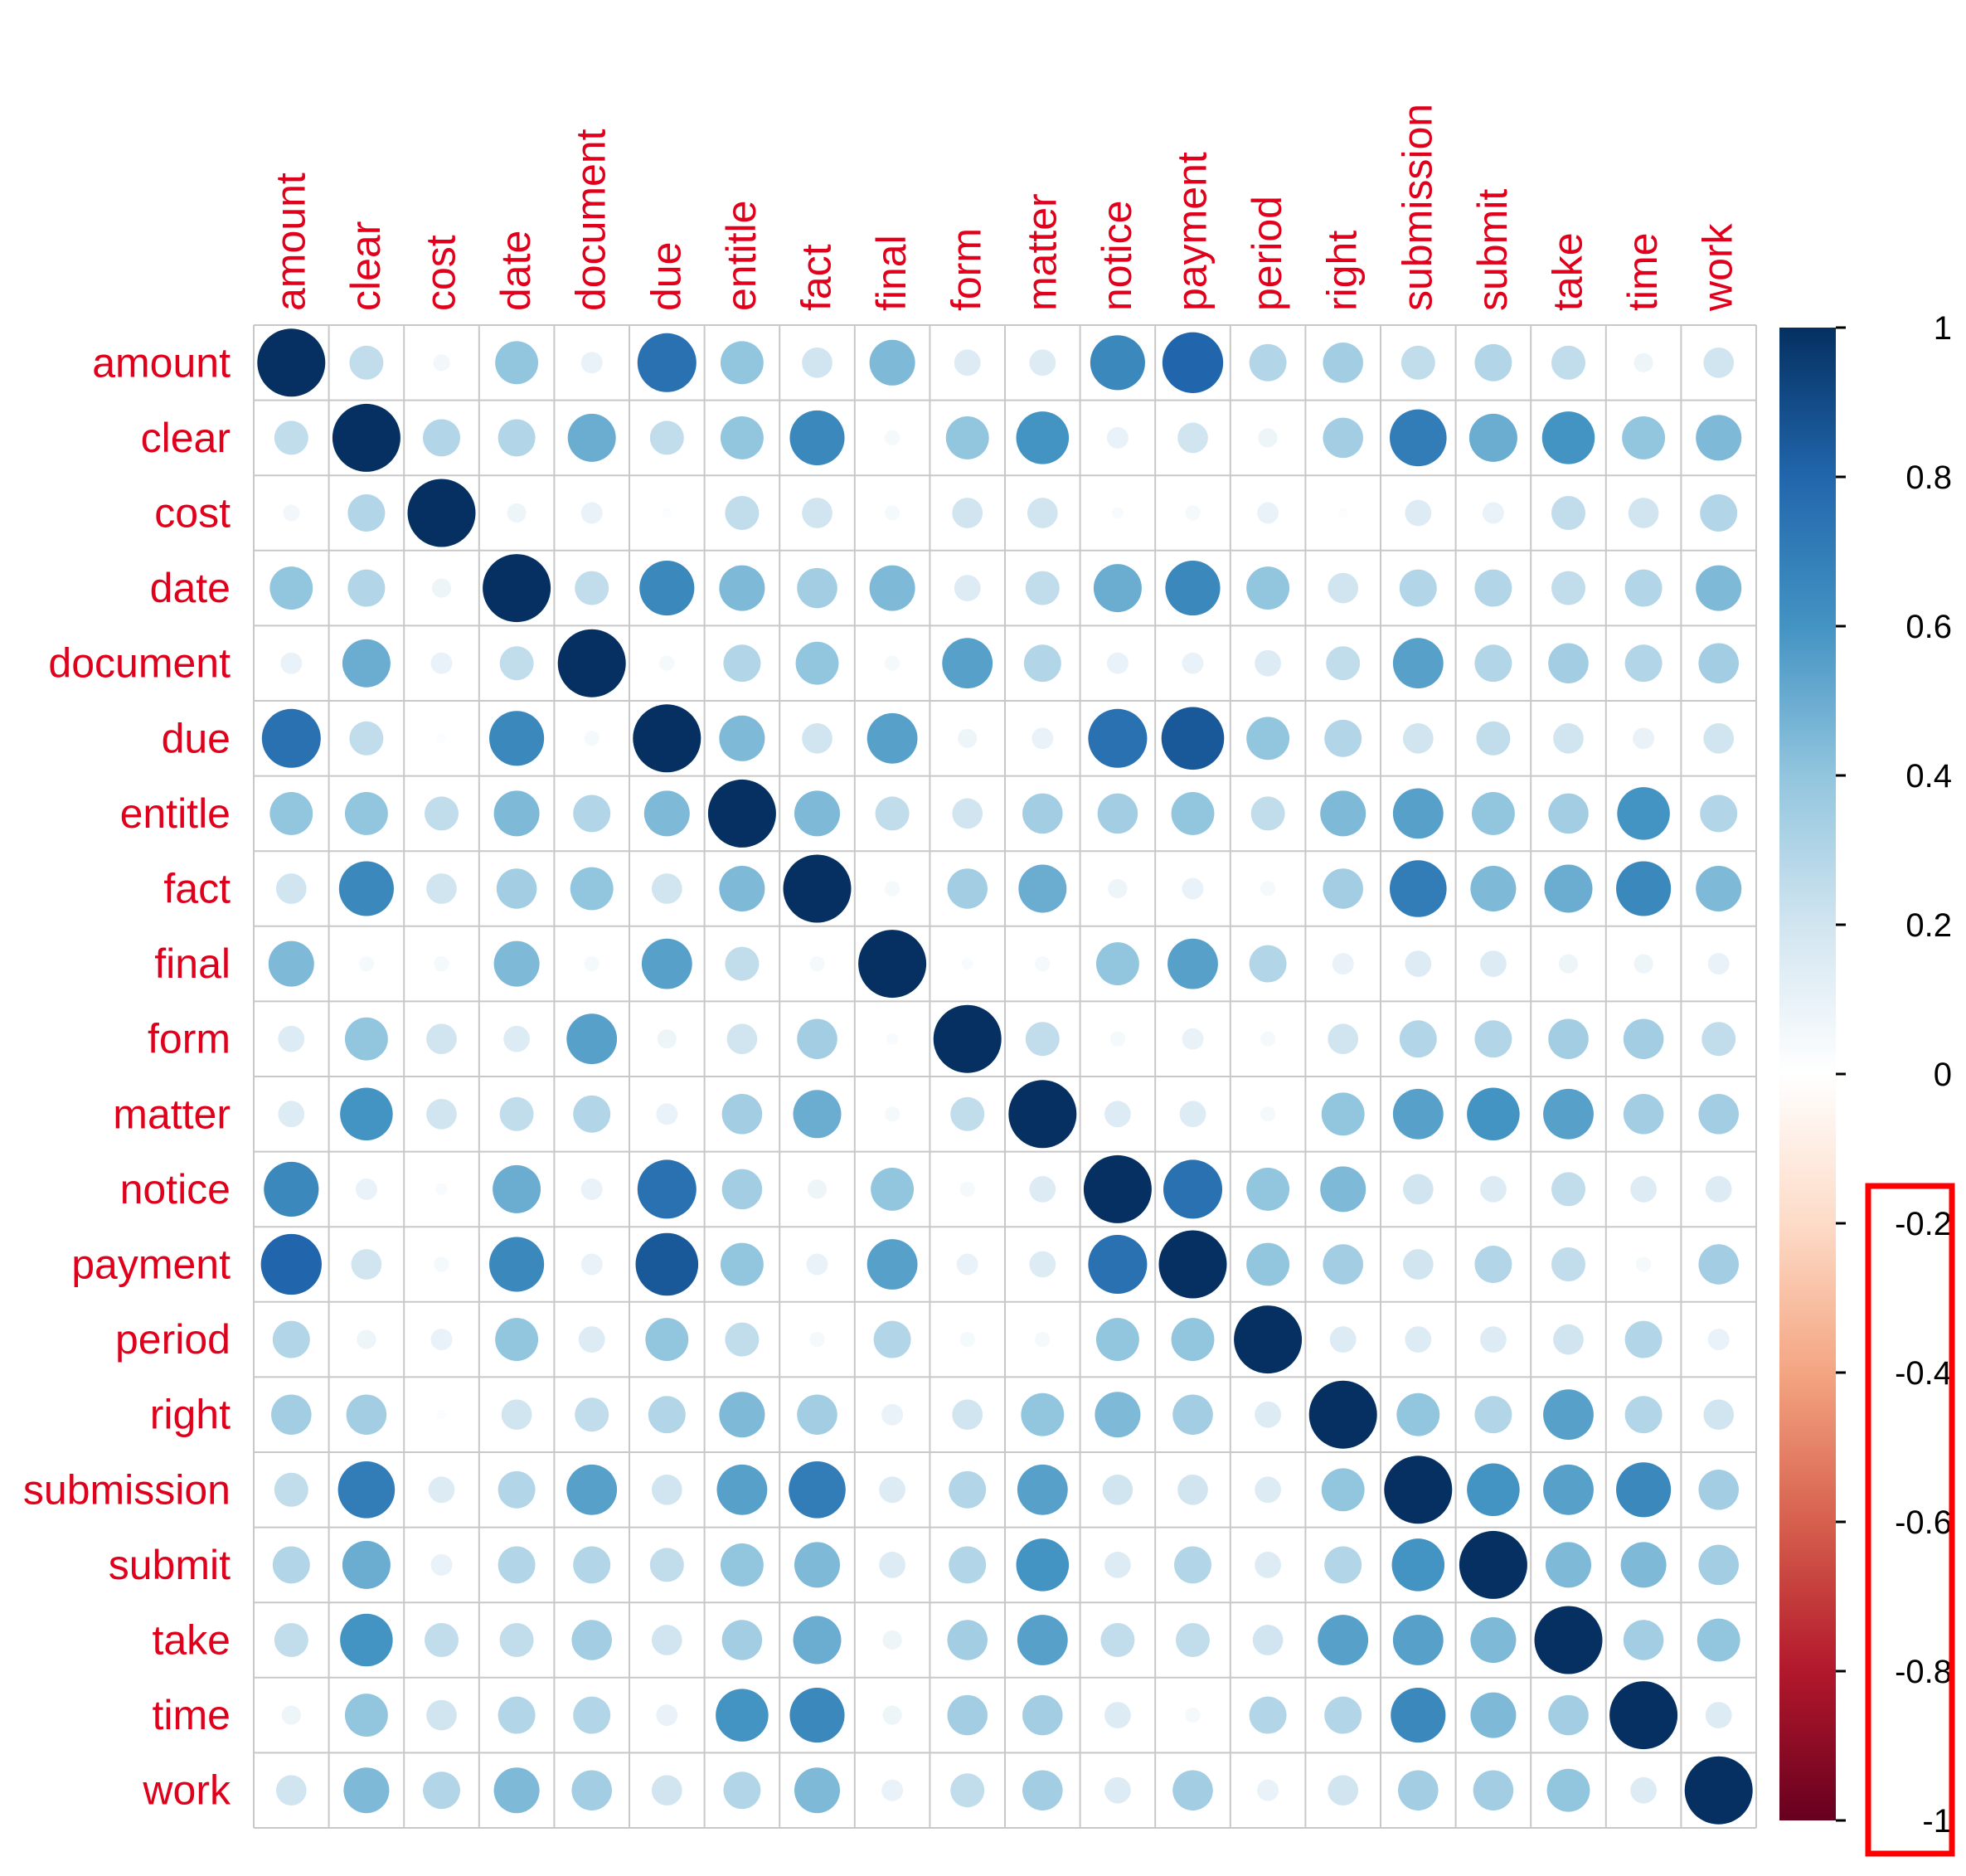 This screenshot has width=1966, height=1876. Describe the element at coordinates (892, 513) in the screenshot. I see `corr-circle-cost-final` at that location.